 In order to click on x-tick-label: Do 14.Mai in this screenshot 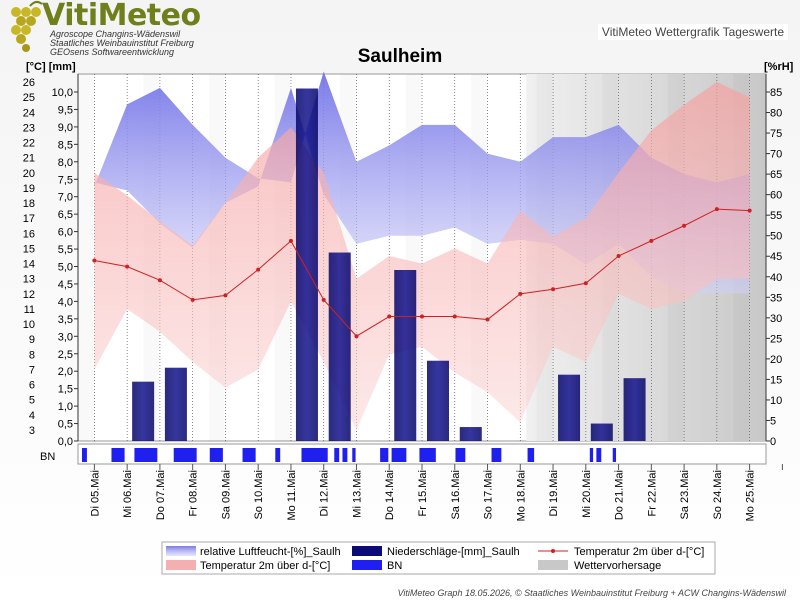, I will do `click(390, 495)`.